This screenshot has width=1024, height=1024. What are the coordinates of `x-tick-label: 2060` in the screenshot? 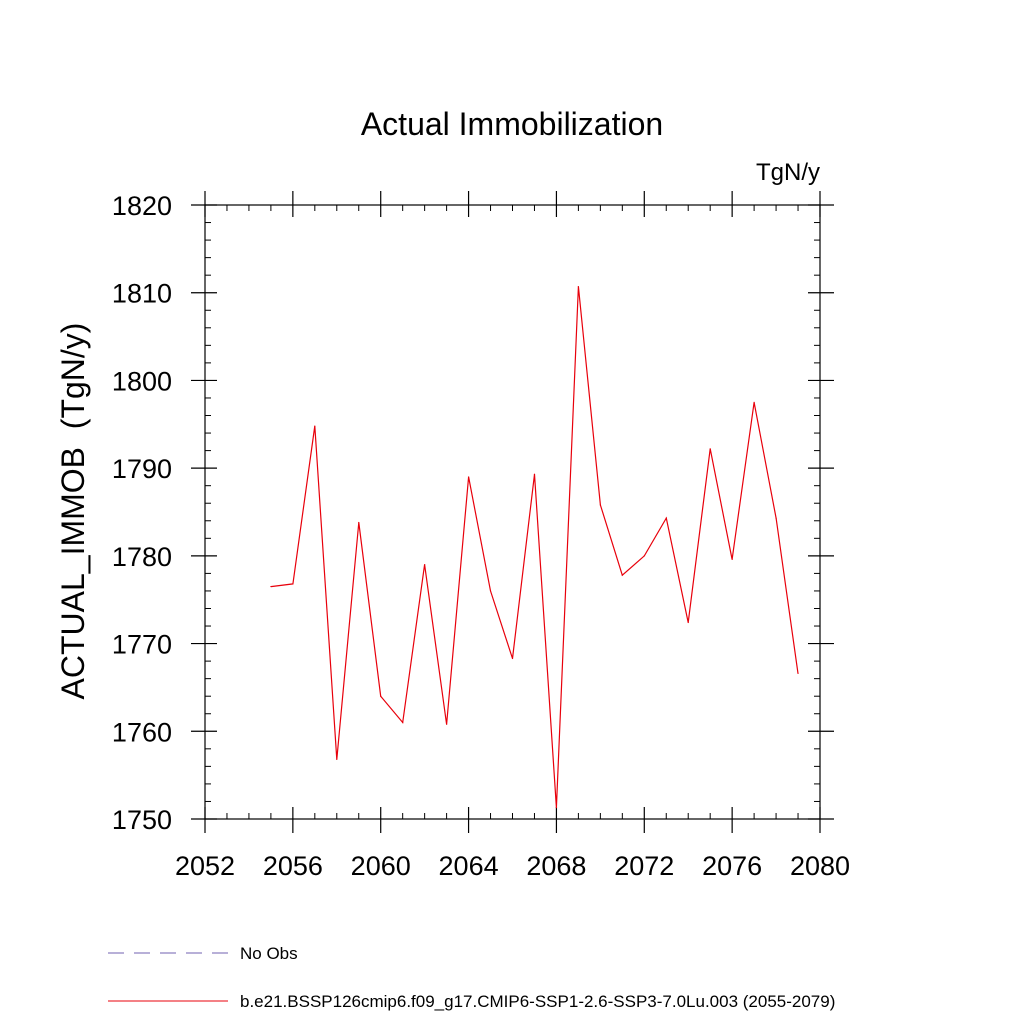 It's located at (381, 866).